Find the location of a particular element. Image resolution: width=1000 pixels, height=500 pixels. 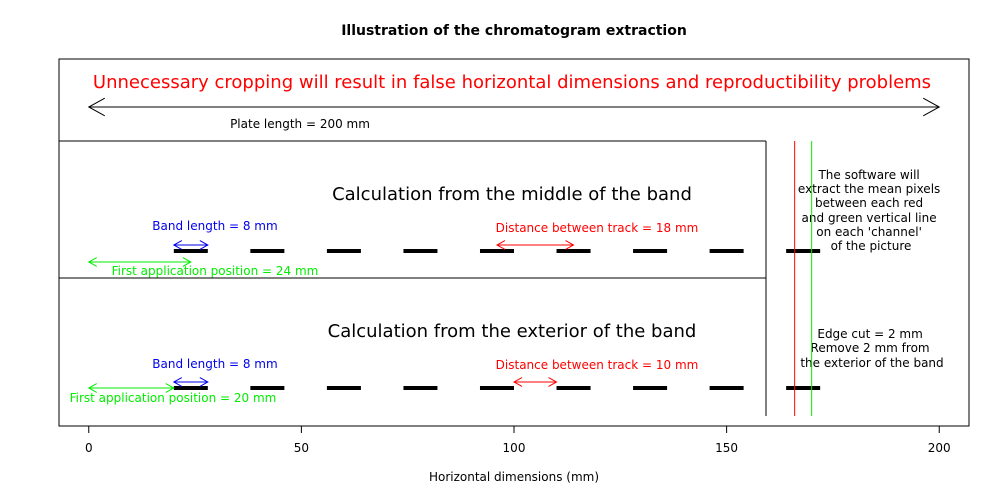

exterior-band-length-label: Band length = 8 mm is located at coordinates (214, 364).